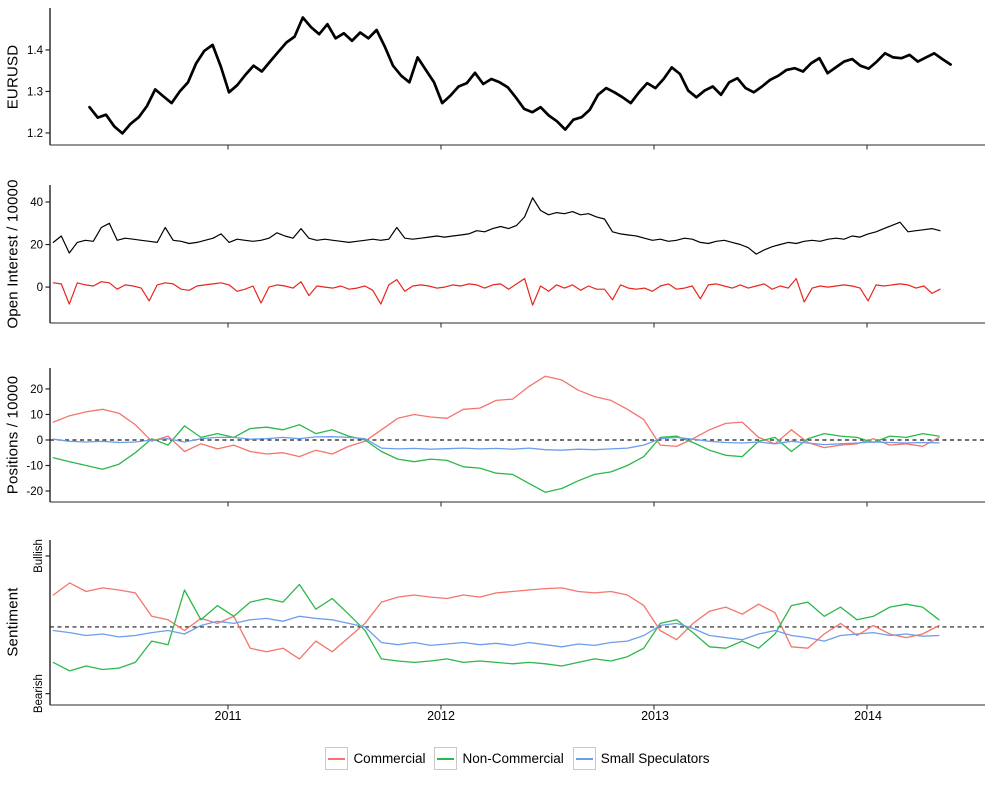 The image size is (1000, 800). I want to click on x-tick-label-2011: 2011, so click(228, 716).